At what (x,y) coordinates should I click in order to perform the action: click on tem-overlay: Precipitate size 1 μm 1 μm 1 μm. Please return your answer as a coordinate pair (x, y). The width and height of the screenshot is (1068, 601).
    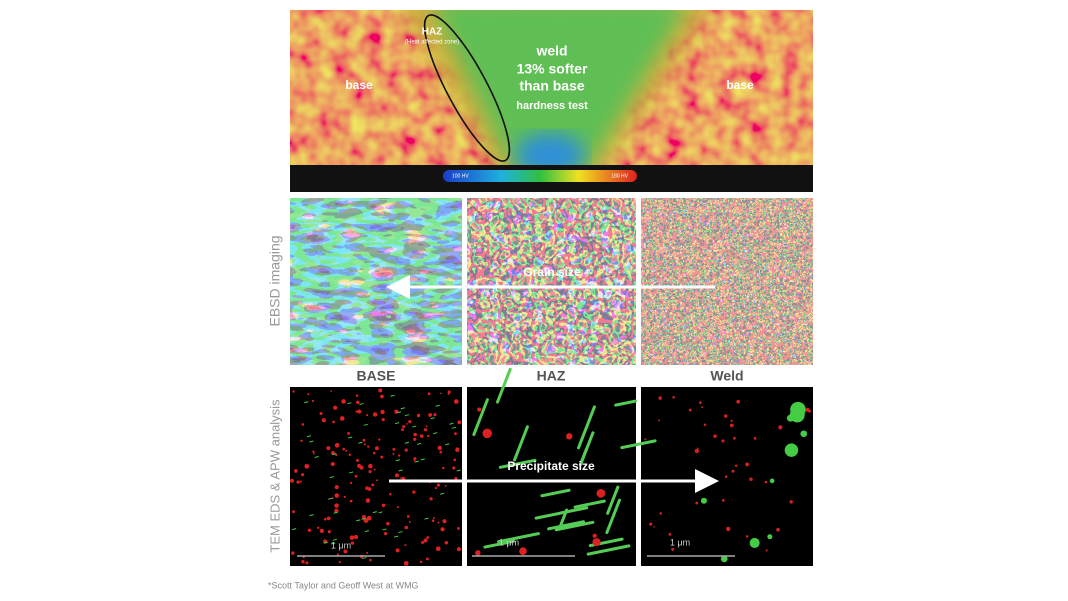
    Looking at the image, I should click on (516, 508).